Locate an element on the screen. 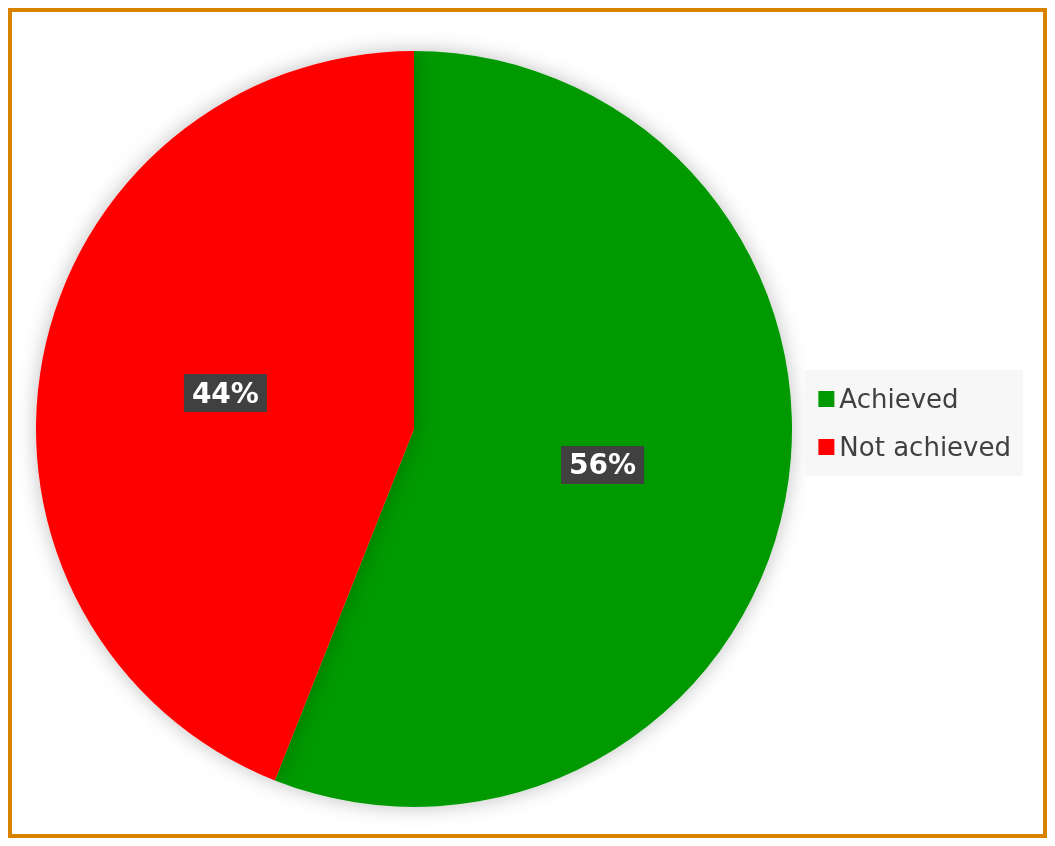 This screenshot has width=1055, height=846. legend-label: Not achieved is located at coordinates (925, 447).